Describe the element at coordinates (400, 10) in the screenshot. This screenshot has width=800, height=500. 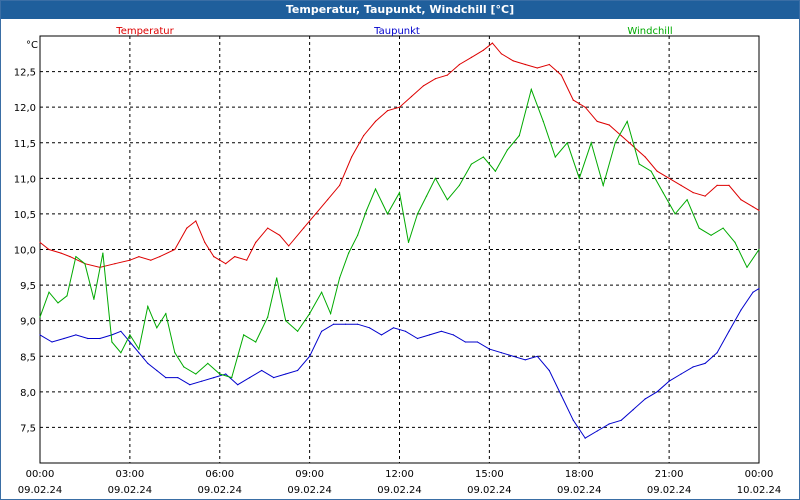
I see `window-title: Temperatur, Taupunkt, Windchill [°C]` at that location.